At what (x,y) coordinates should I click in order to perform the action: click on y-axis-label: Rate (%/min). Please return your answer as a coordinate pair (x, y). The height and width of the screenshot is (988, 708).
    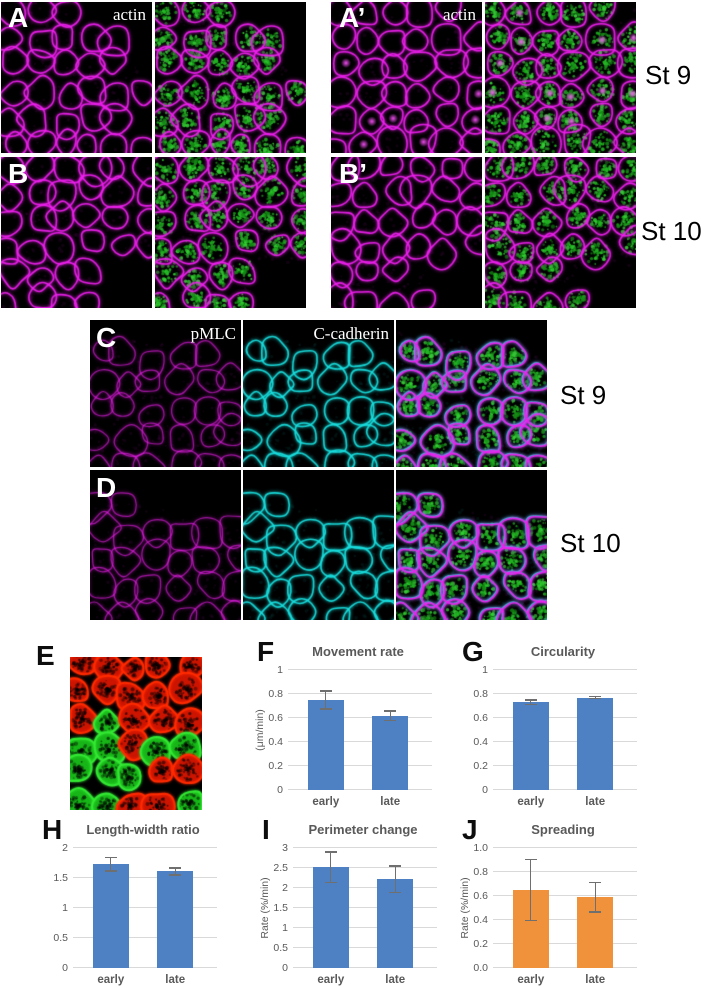
    Looking at the image, I should click on (265, 908).